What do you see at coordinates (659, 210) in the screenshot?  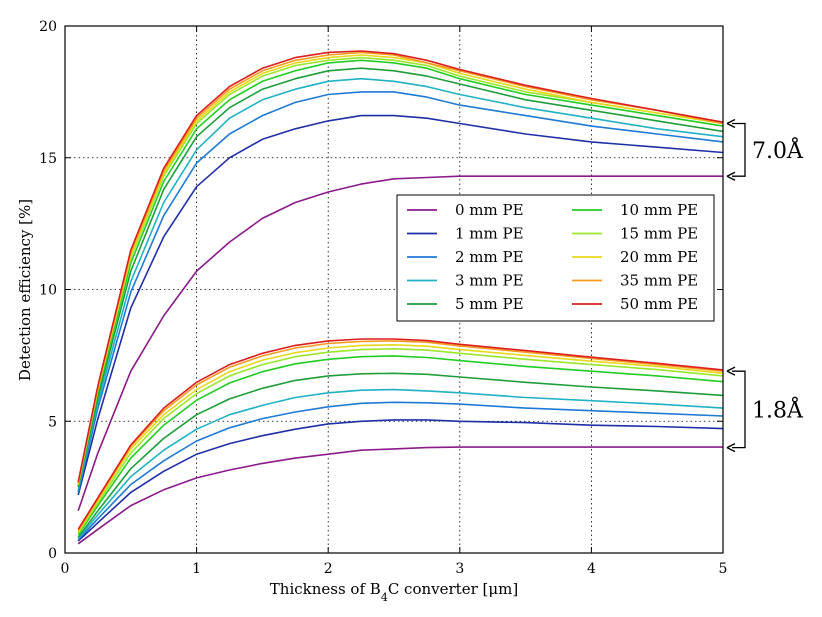 I see `legend-label: 10 mm PE` at bounding box center [659, 210].